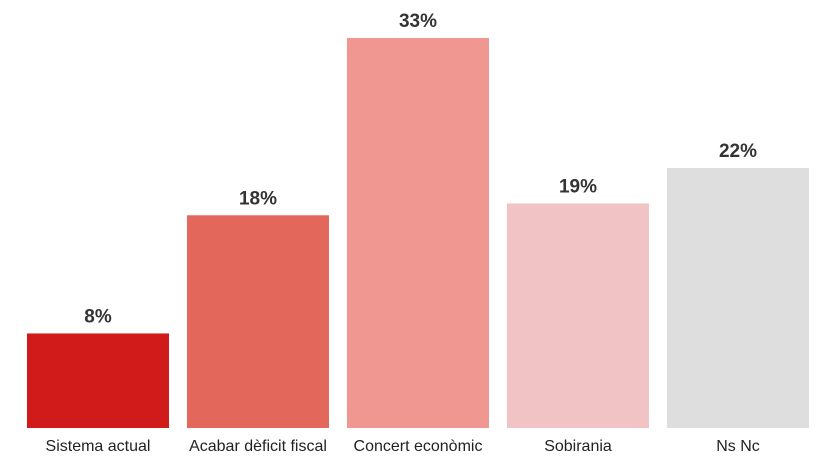  I want to click on value-label-sobirania: 19%, so click(578, 186).